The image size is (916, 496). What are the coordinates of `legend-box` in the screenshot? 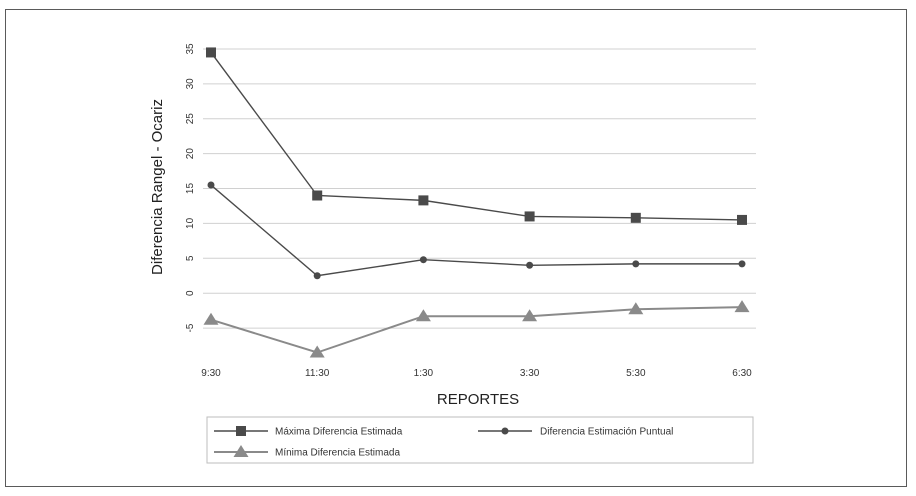 It's located at (480, 440).